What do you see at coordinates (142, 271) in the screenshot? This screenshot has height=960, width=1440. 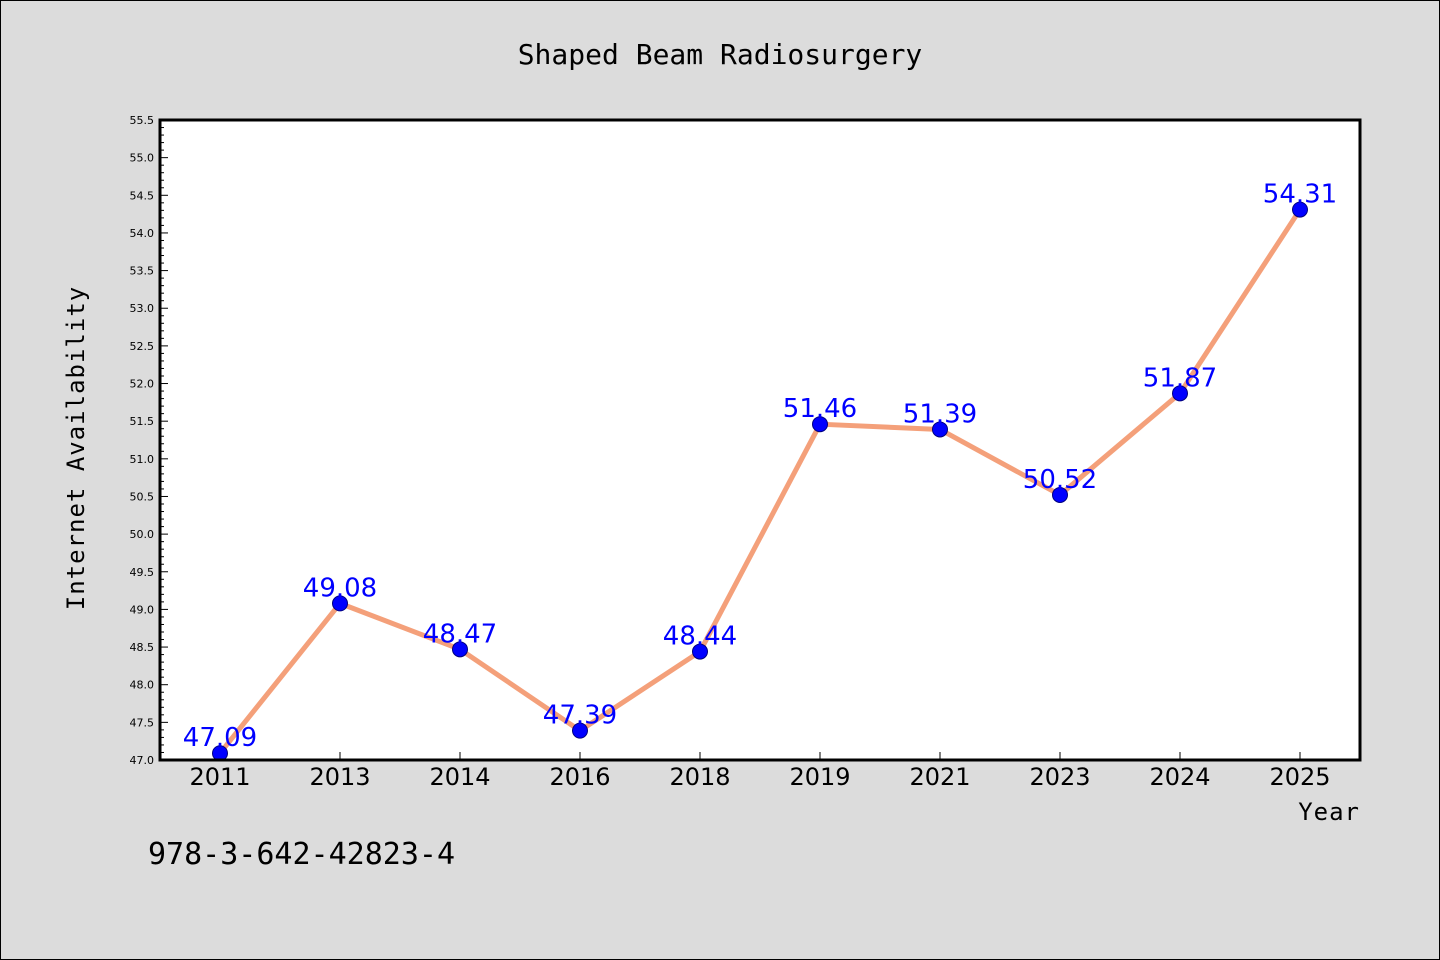 I see `y-tick-label: 53.5` at bounding box center [142, 271].